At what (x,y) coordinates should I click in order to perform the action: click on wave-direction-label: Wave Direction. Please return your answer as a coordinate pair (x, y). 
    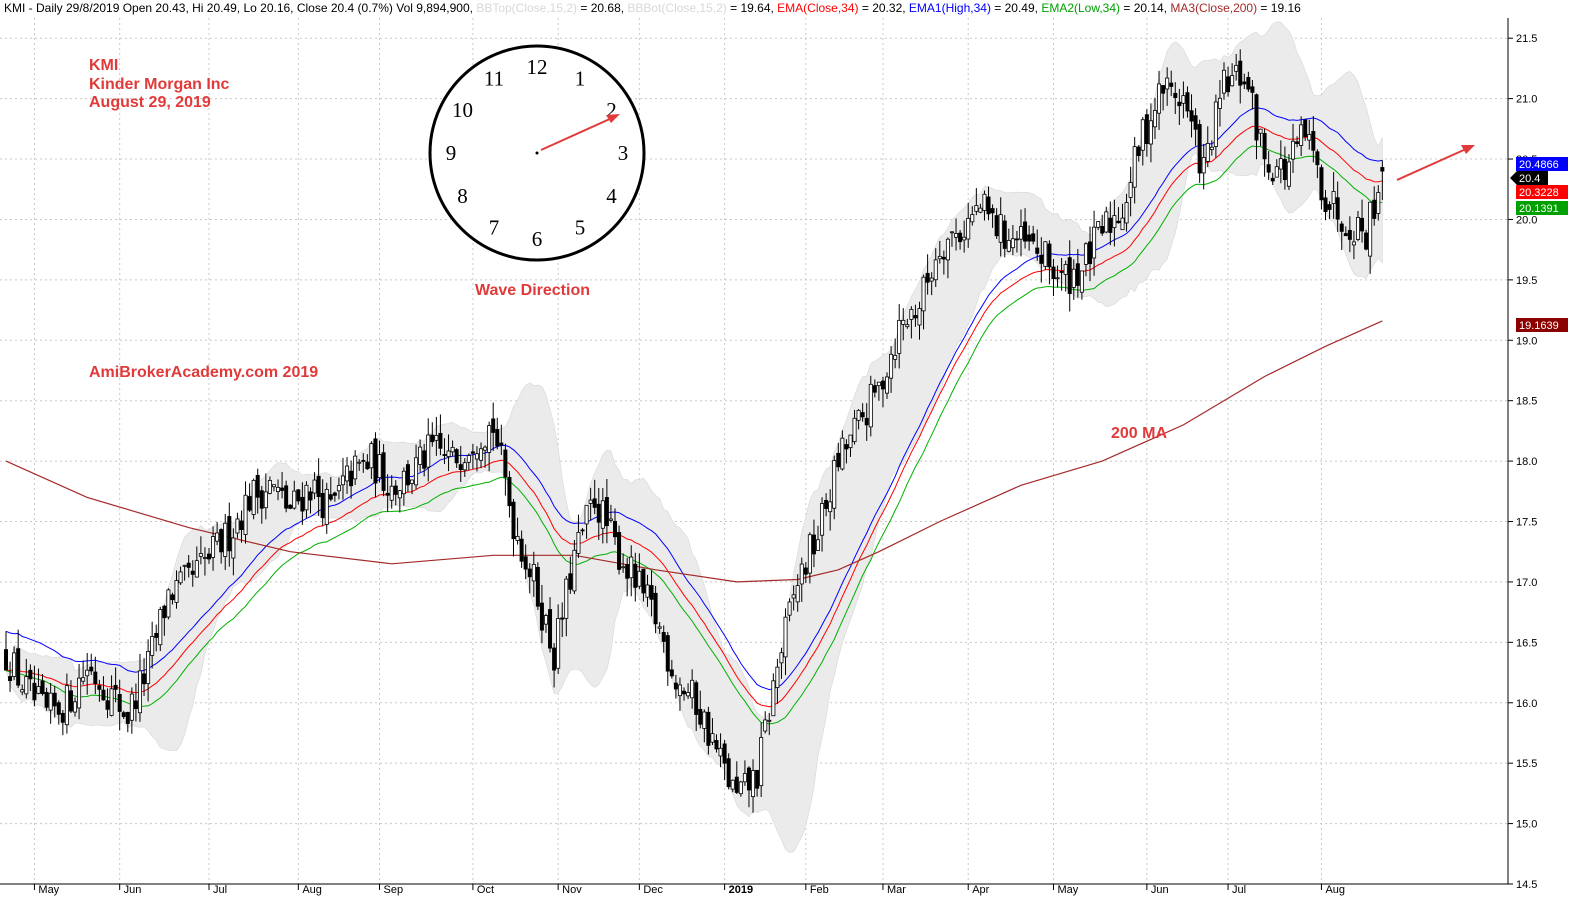
    Looking at the image, I should click on (532, 290).